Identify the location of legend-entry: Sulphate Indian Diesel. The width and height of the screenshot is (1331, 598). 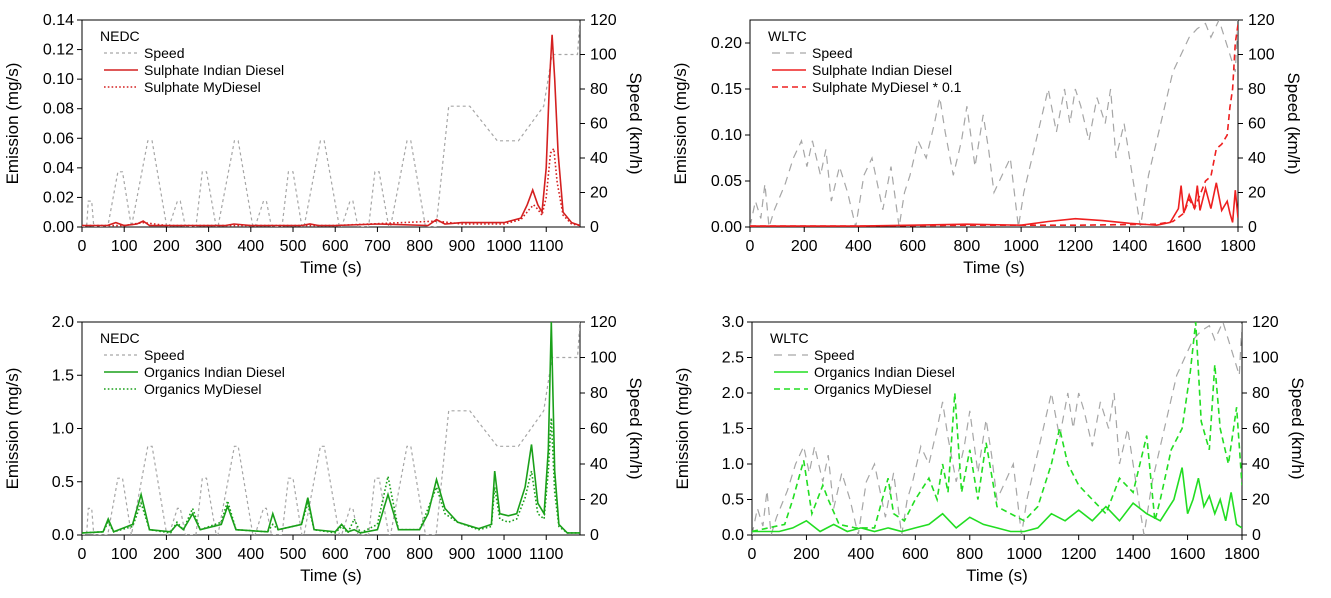
(882, 70).